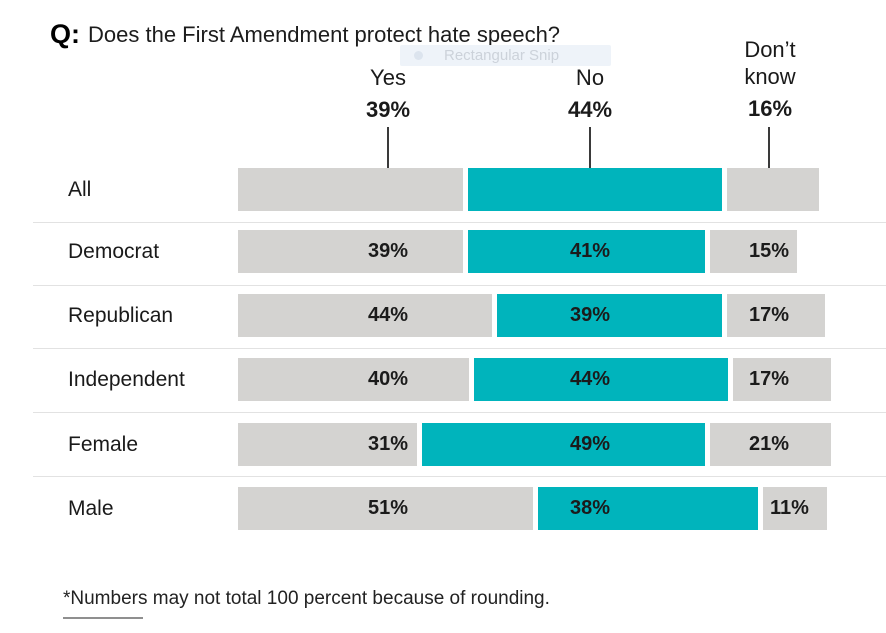 The height and width of the screenshot is (633, 886). Describe the element at coordinates (590, 109) in the screenshot. I see `column-value: 44%` at that location.